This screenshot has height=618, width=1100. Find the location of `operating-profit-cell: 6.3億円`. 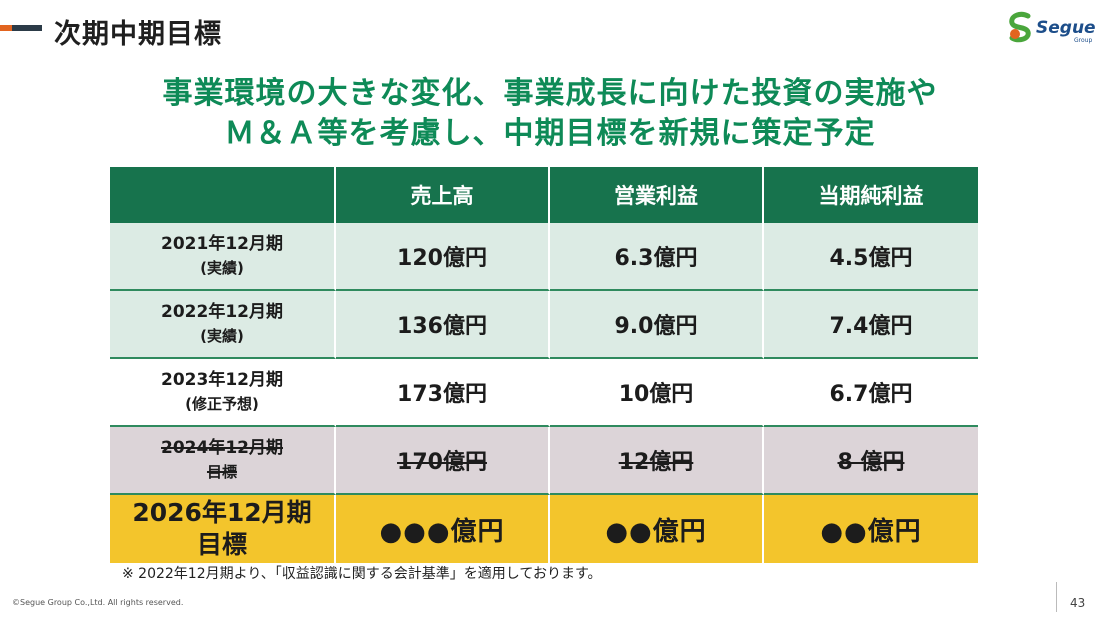

operating-profit-cell: 6.3億円 is located at coordinates (657, 257).